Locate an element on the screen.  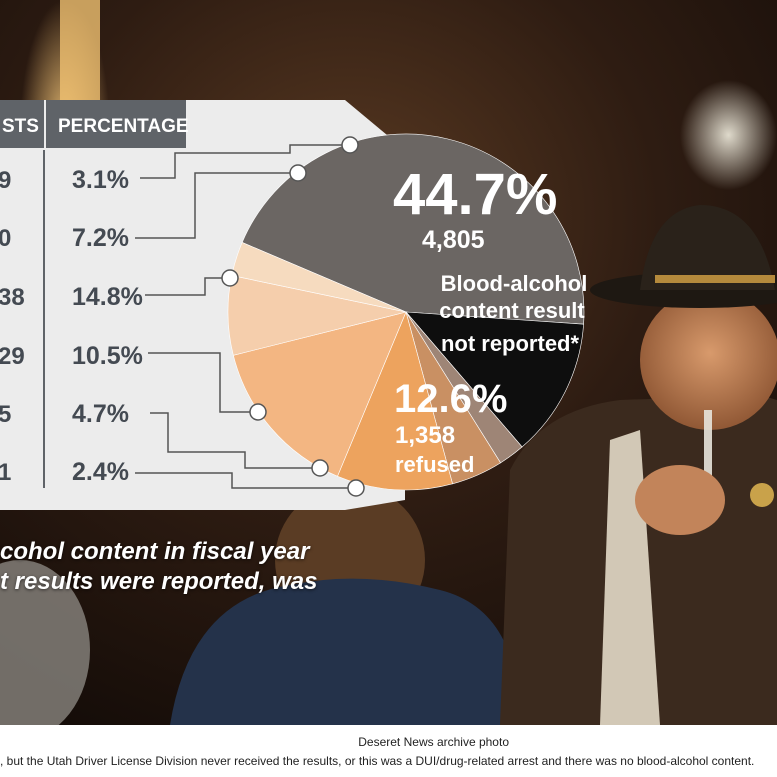
row-percentage: 3.1% is located at coordinates (100, 180).